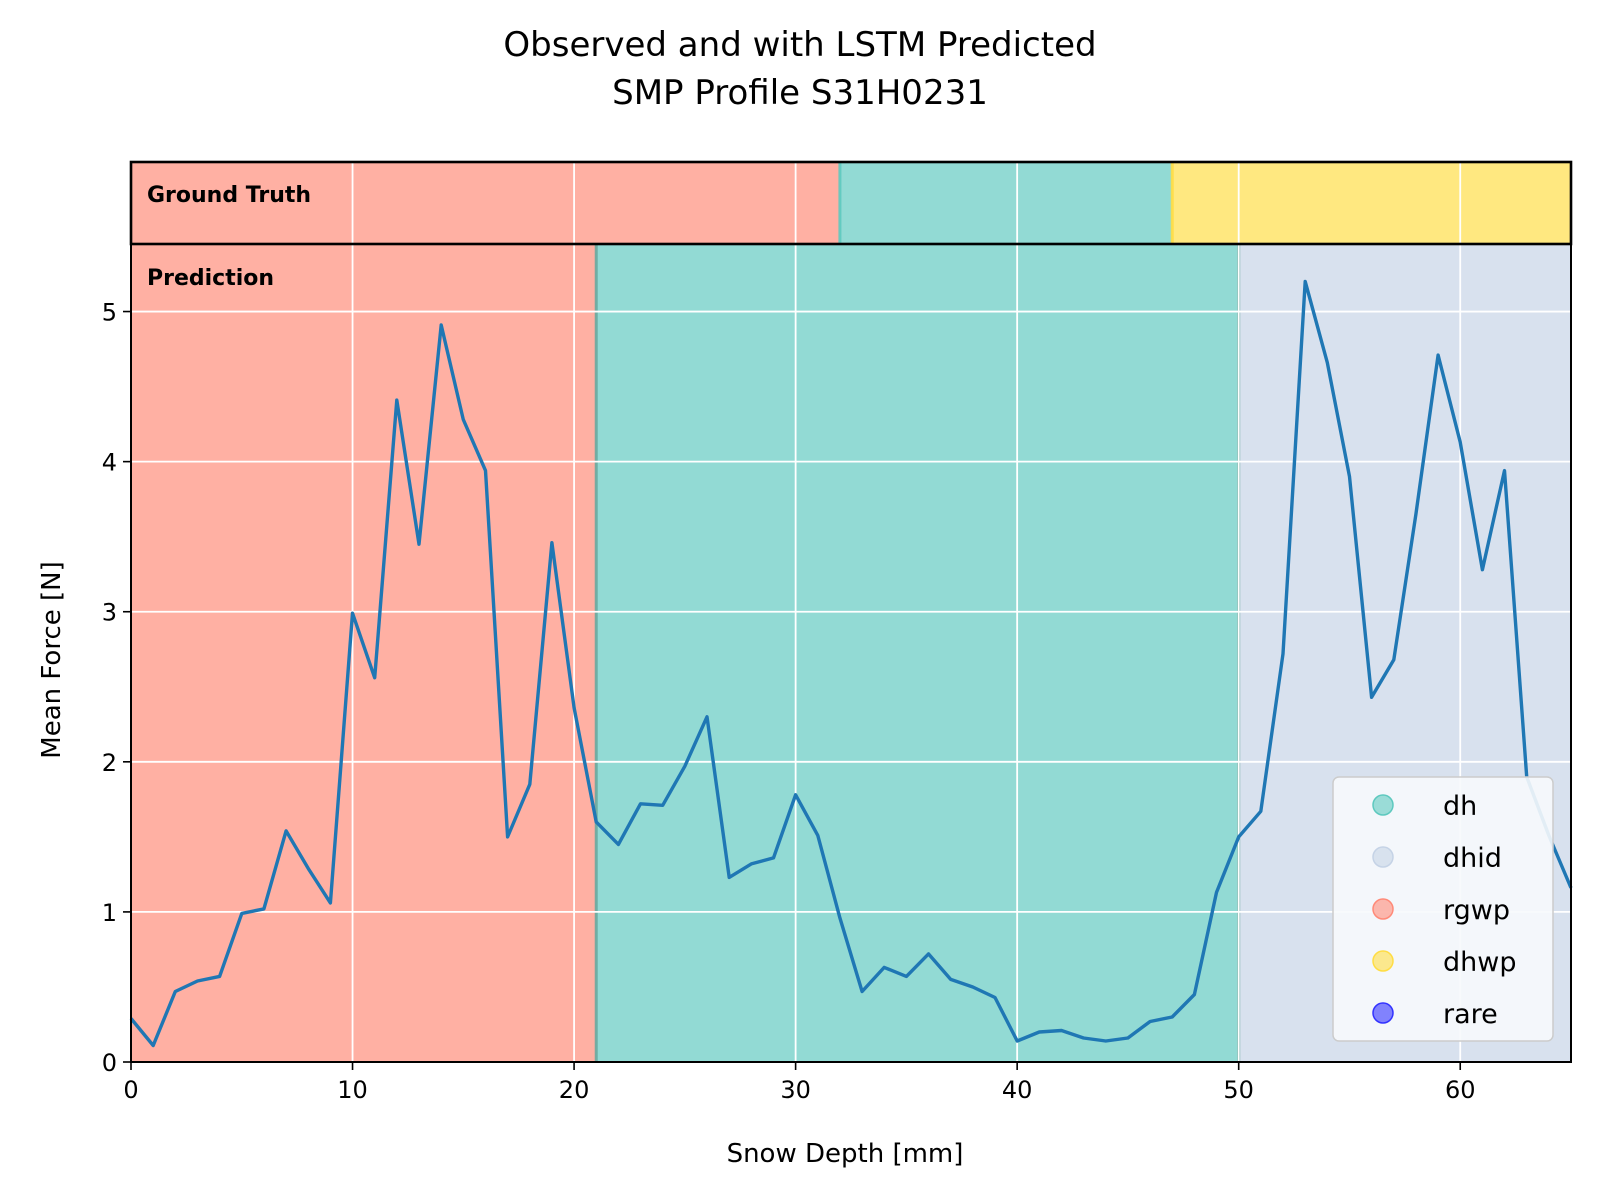  What do you see at coordinates (1470, 1014) in the screenshot?
I see `legend-label-rare: rare` at bounding box center [1470, 1014].